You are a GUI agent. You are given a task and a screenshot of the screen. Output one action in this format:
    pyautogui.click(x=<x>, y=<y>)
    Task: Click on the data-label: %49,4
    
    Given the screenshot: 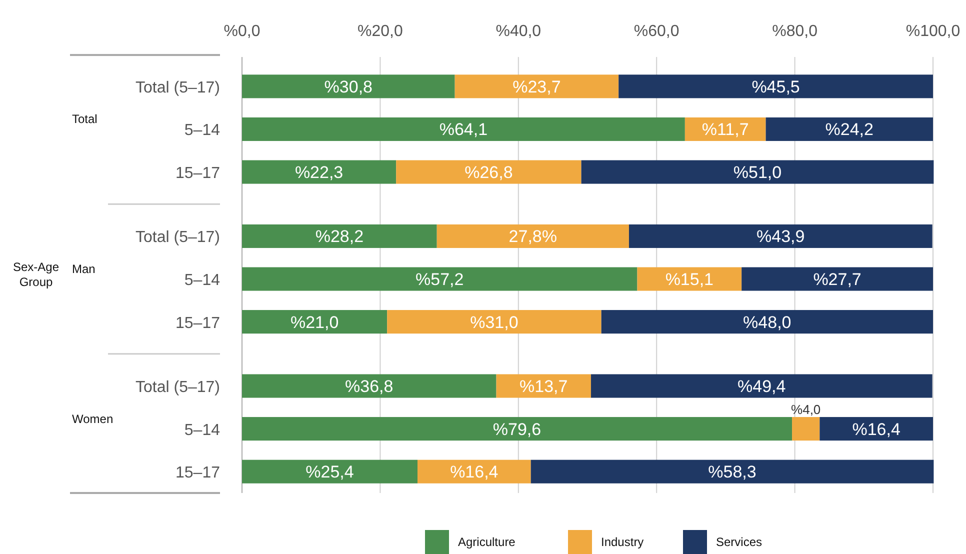 What is the action you would take?
    pyautogui.click(x=762, y=386)
    